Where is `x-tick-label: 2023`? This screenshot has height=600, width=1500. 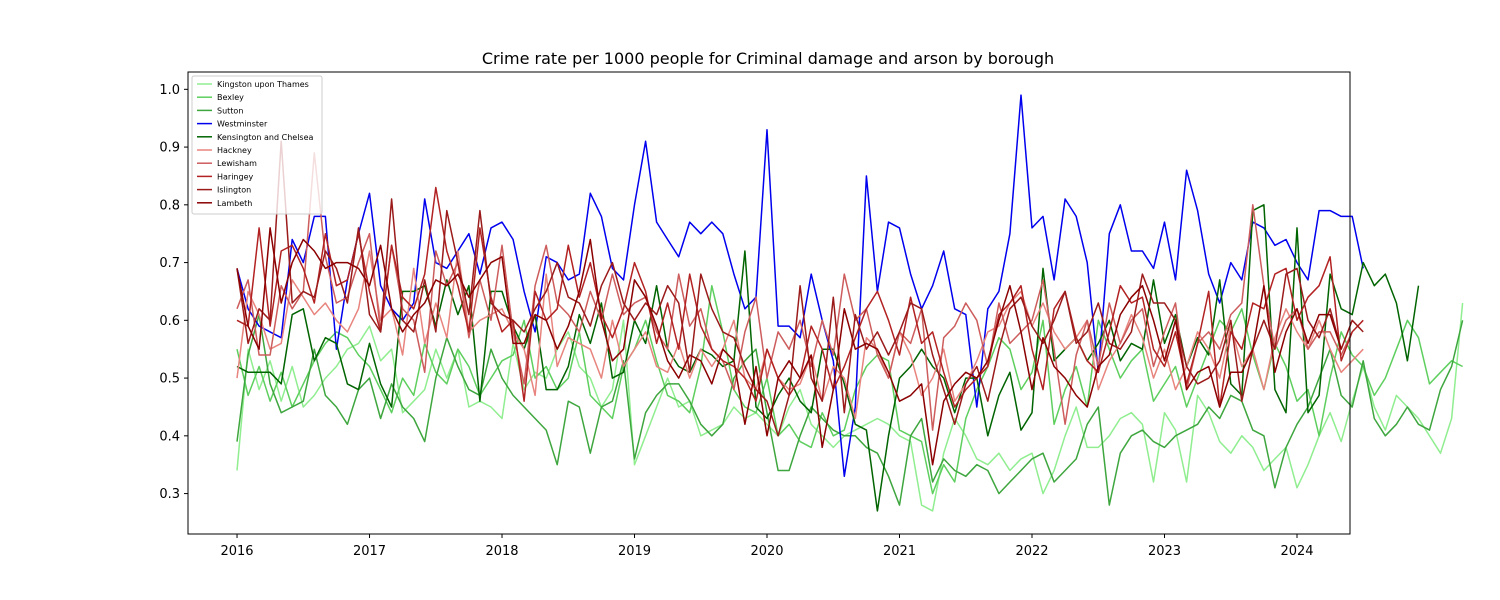 x-tick-label: 2023 is located at coordinates (1164, 551).